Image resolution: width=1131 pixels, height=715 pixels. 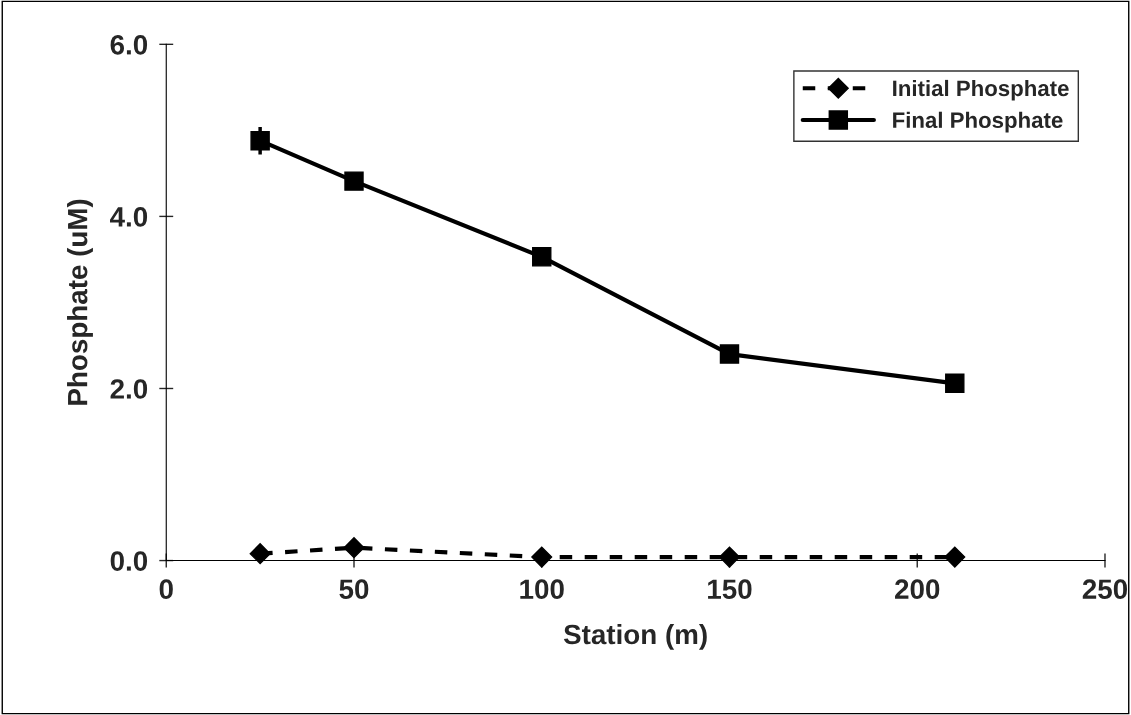 I want to click on y-tick-label: 6.0, so click(x=129, y=45).